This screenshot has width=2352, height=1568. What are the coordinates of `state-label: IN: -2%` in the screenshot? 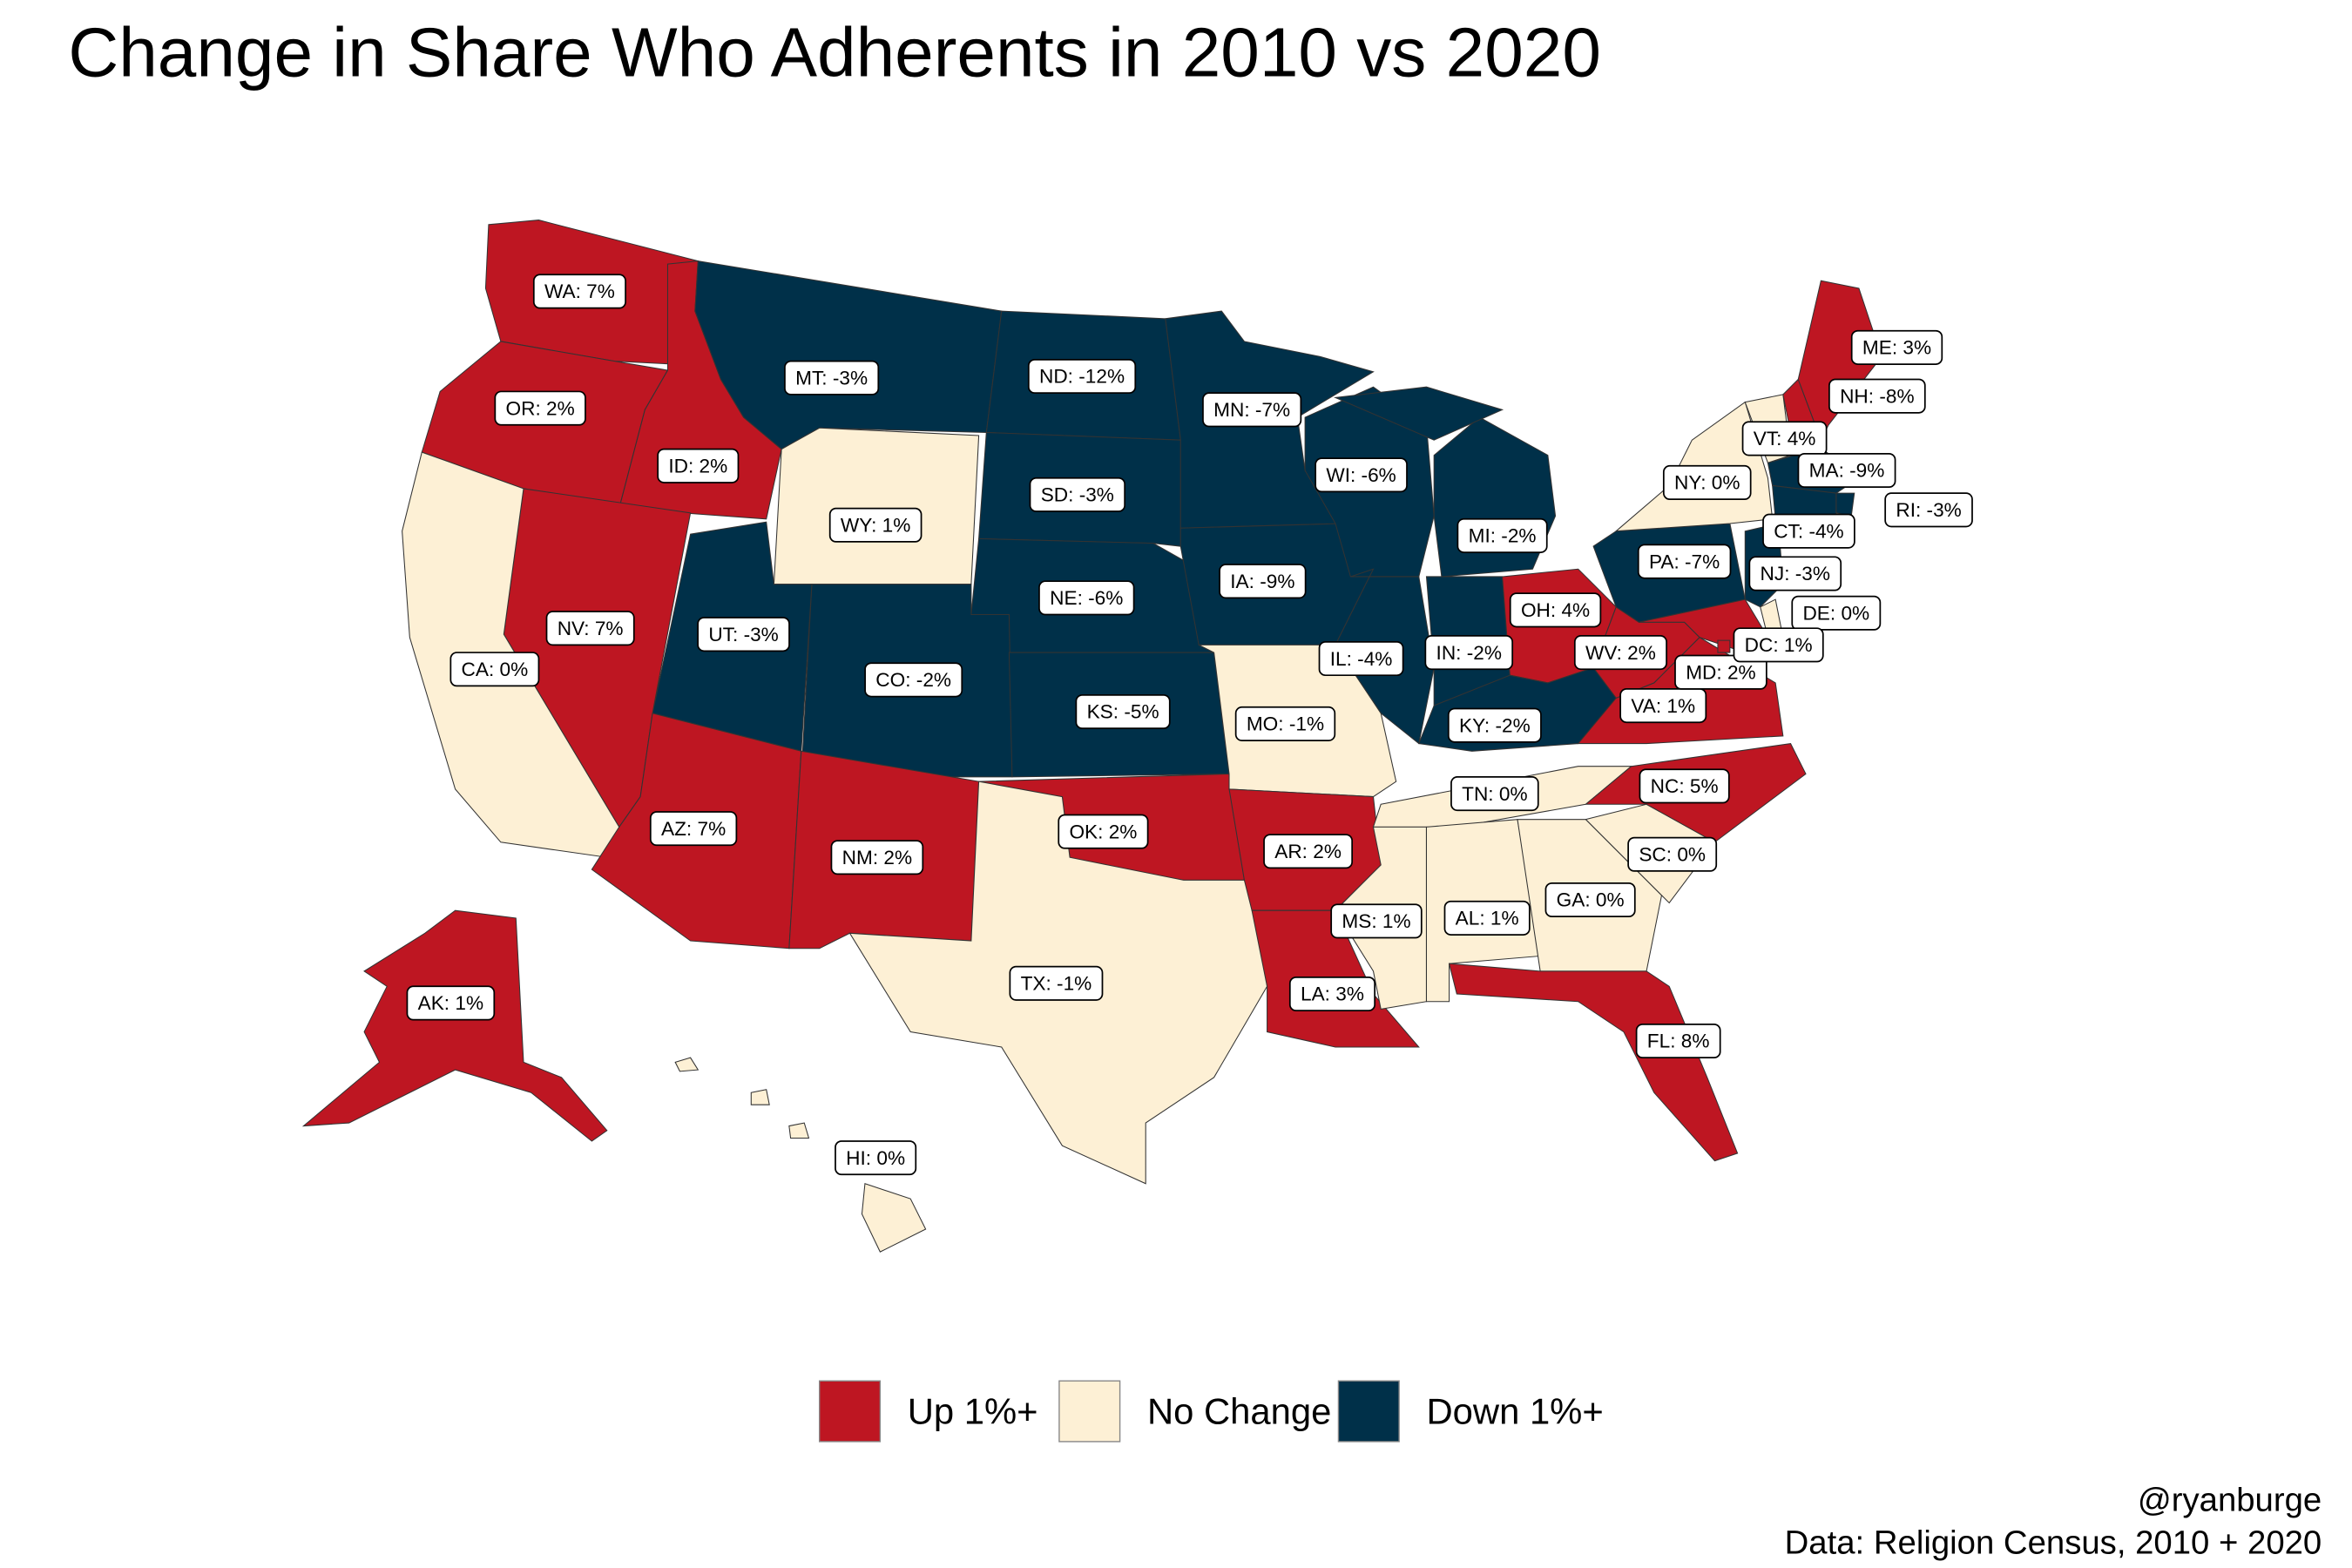 It's located at (1469, 653).